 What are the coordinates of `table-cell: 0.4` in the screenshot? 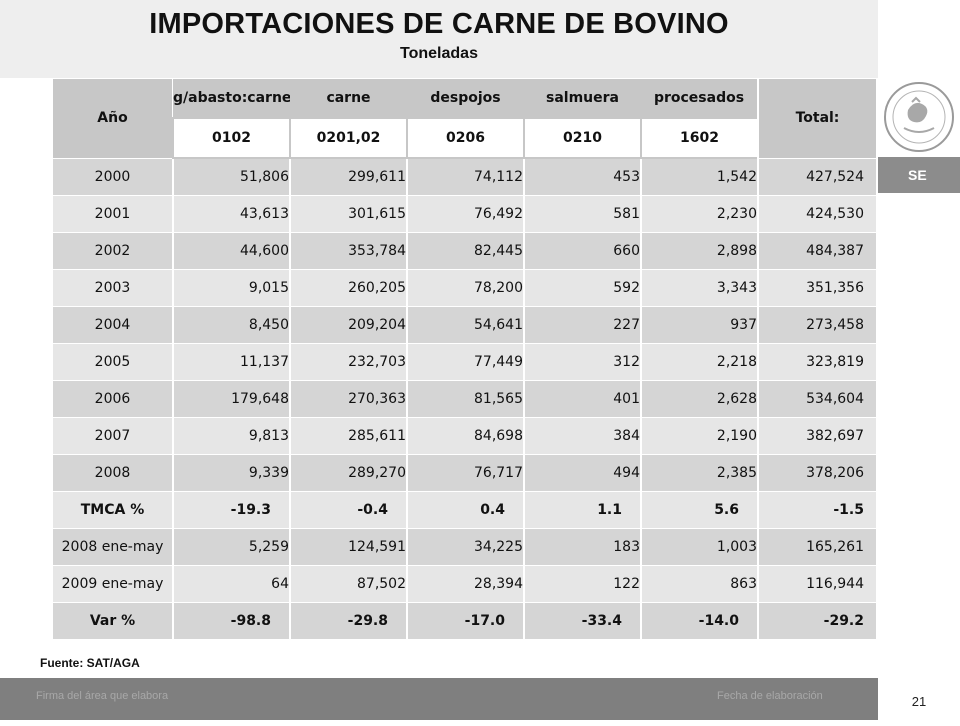 It's located at (465, 510).